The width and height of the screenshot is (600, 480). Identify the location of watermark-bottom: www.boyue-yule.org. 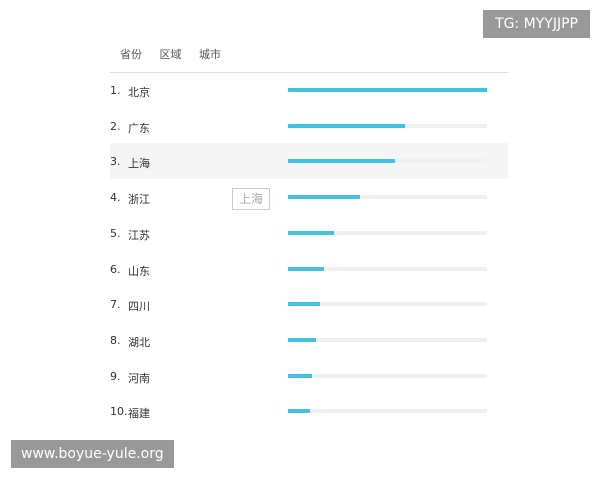
(92, 454).